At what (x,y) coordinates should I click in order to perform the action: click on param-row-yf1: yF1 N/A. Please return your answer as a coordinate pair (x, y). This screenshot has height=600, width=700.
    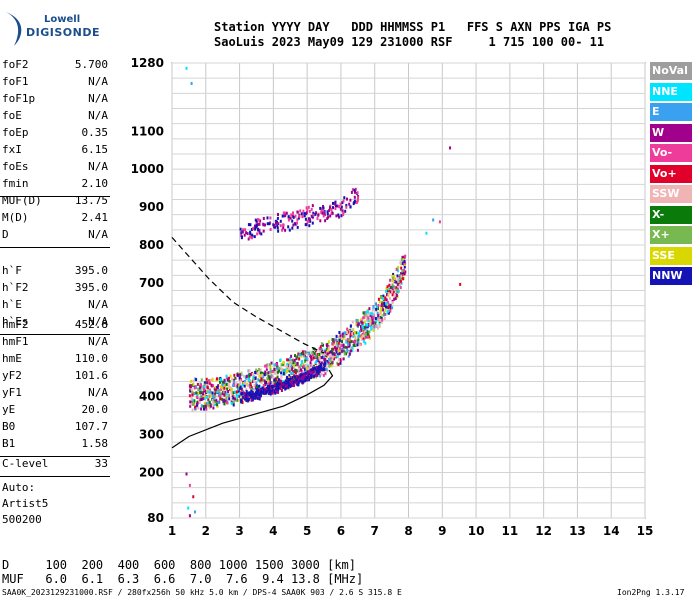
    Looking at the image, I should click on (55, 394).